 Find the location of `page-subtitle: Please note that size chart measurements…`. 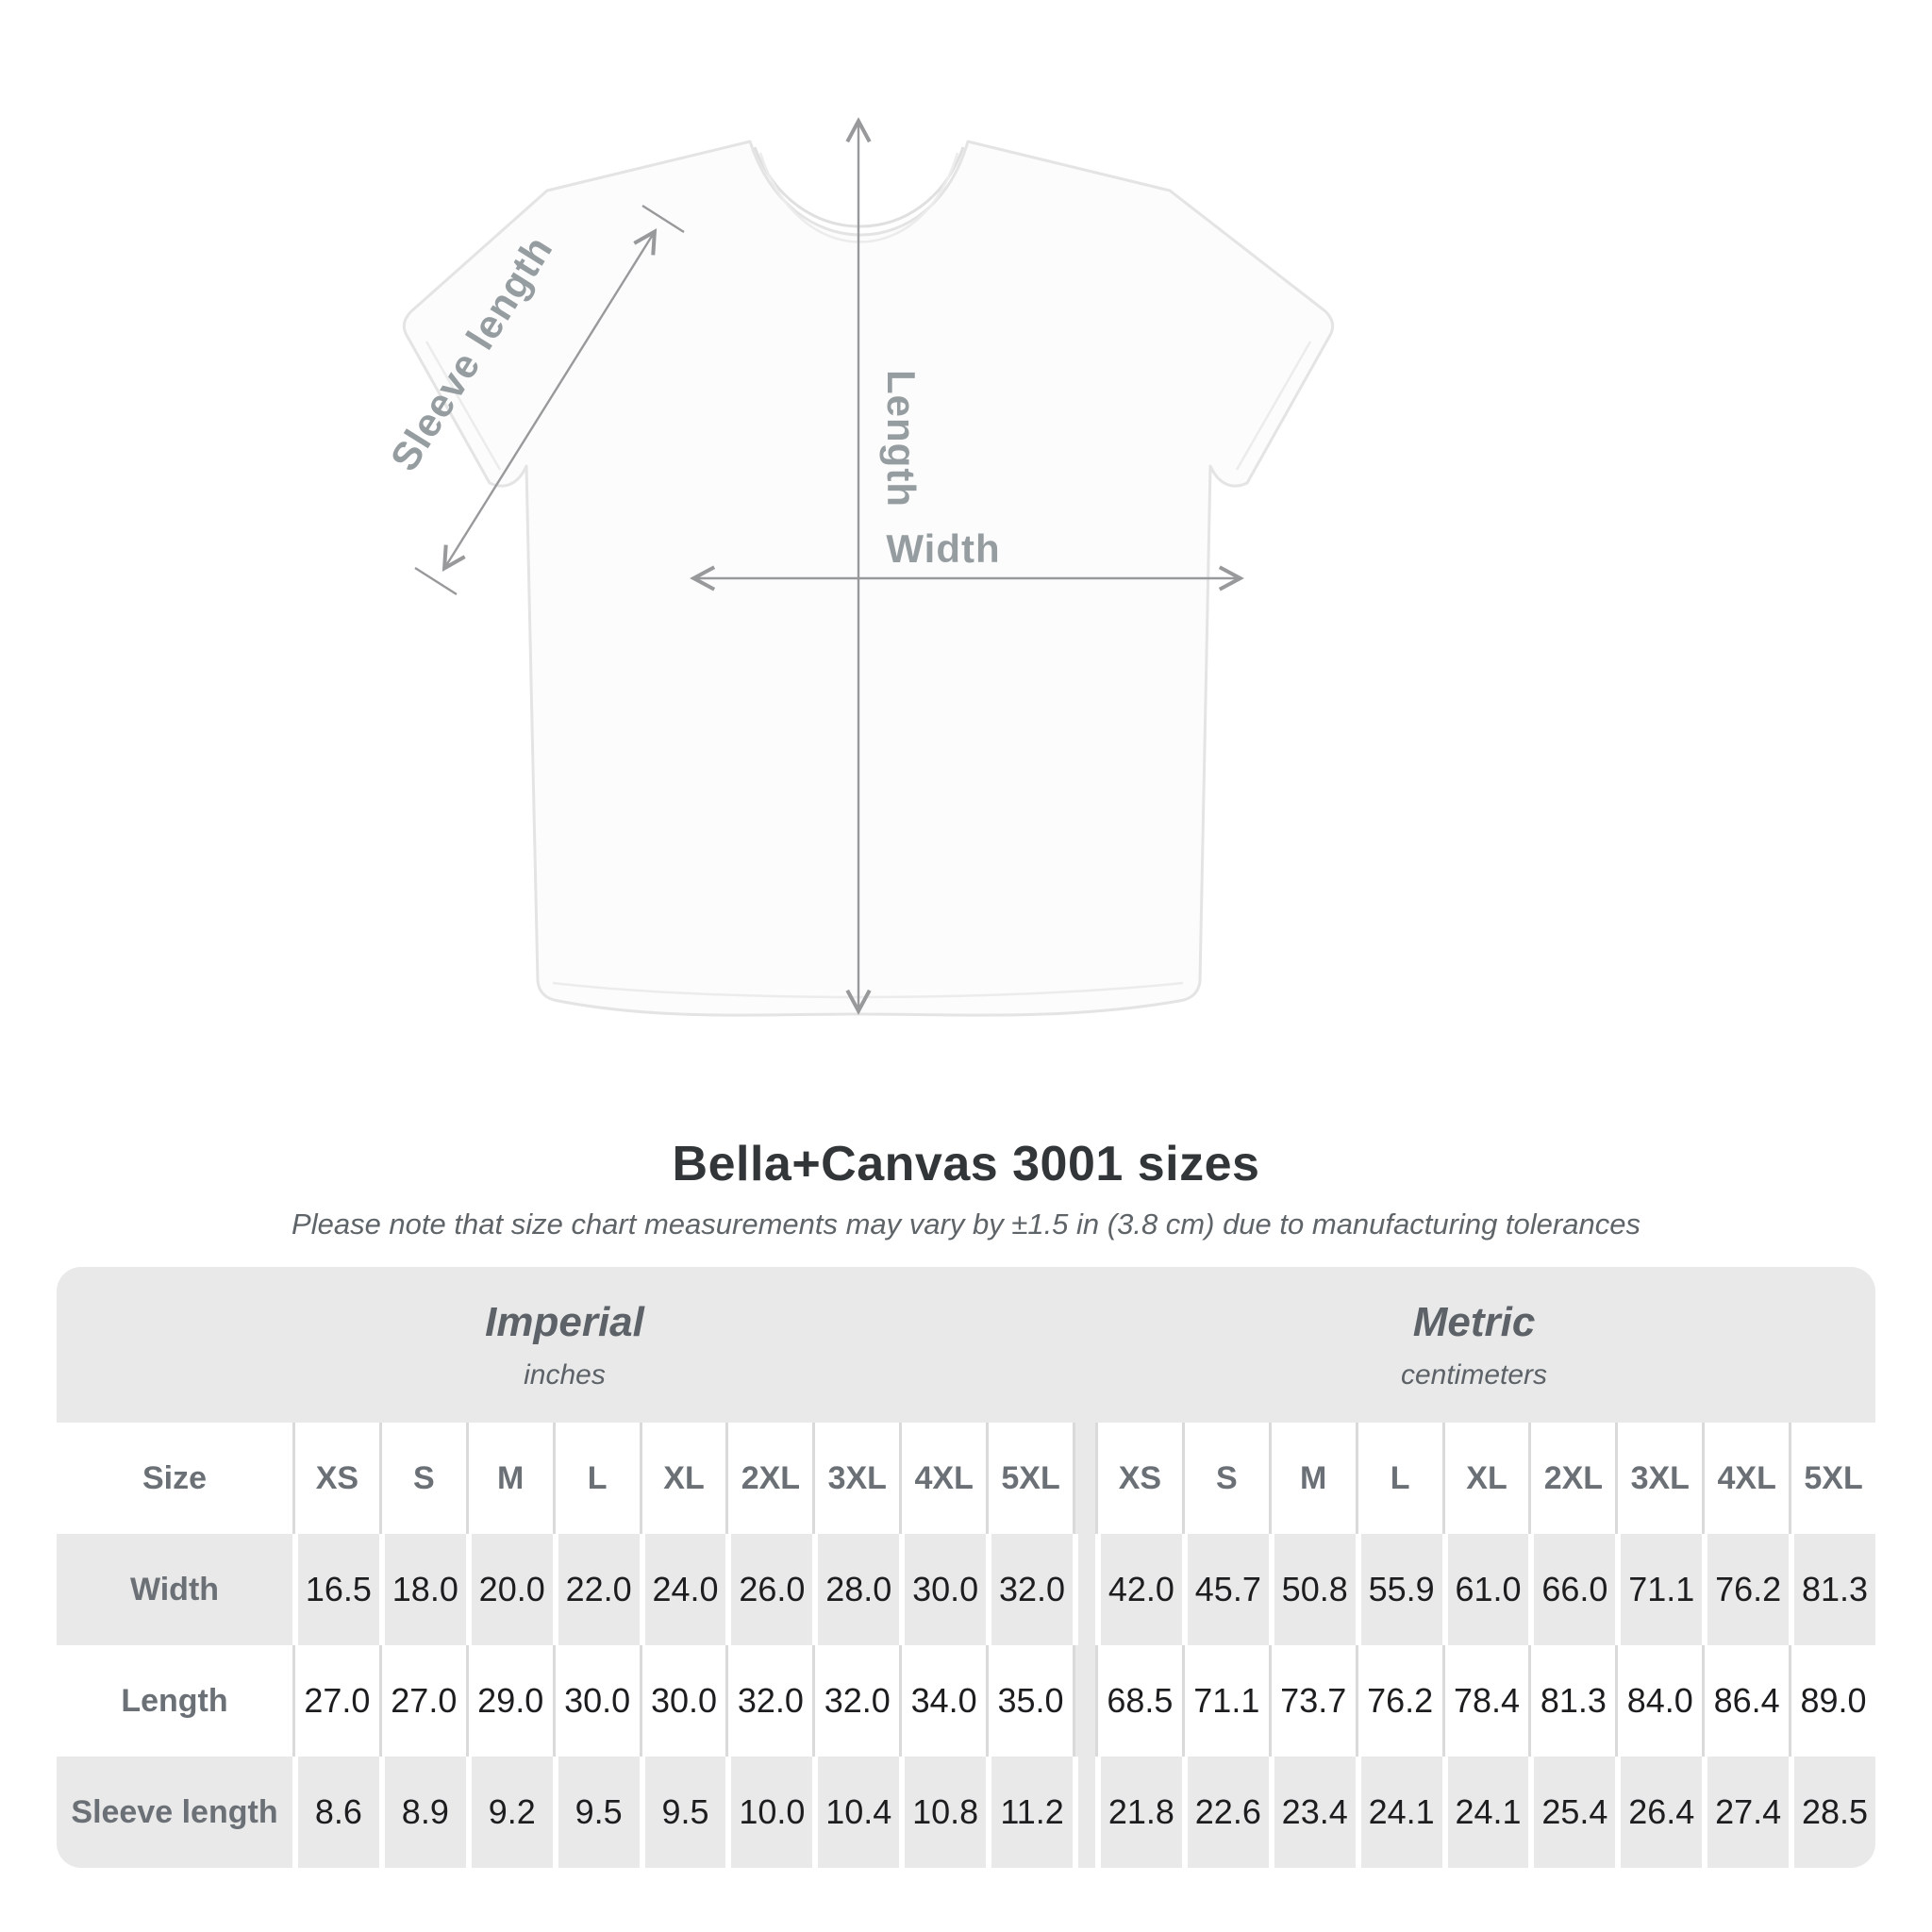

page-subtitle: Please note that size chart measurements… is located at coordinates (966, 1224).